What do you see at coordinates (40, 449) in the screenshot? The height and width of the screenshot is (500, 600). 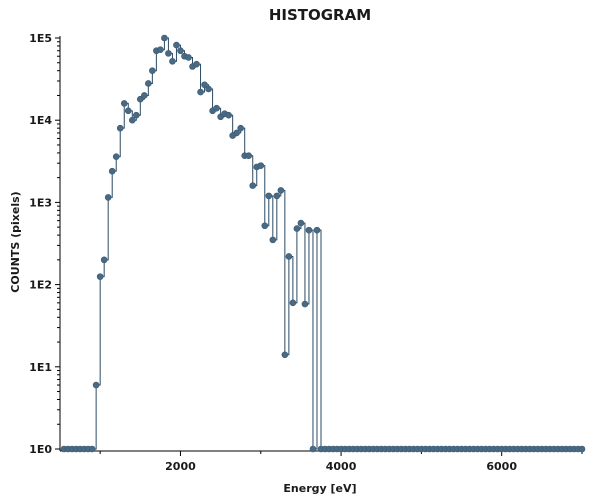 I see `y-tick-label: 1E0` at bounding box center [40, 449].